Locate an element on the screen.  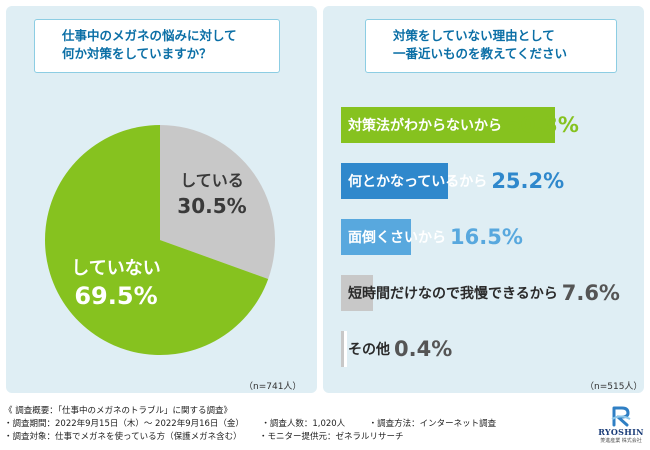
bar-row: 対策法がわからないから 50.3% is located at coordinates (460, 125).